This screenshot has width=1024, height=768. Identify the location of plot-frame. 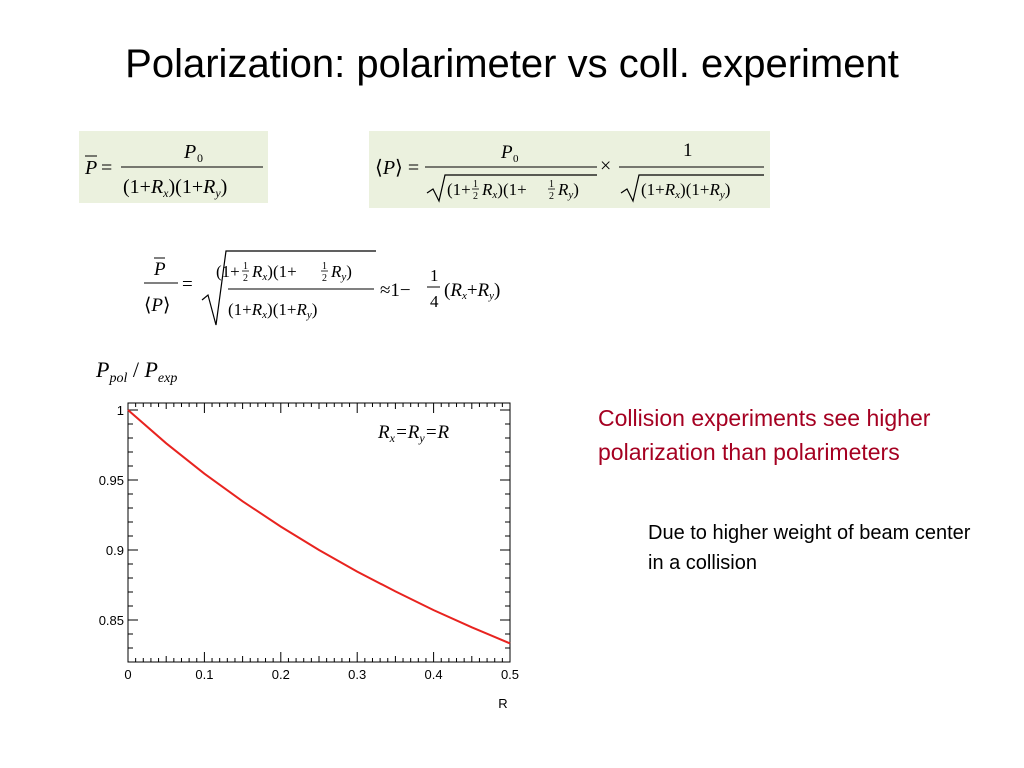
(319, 532).